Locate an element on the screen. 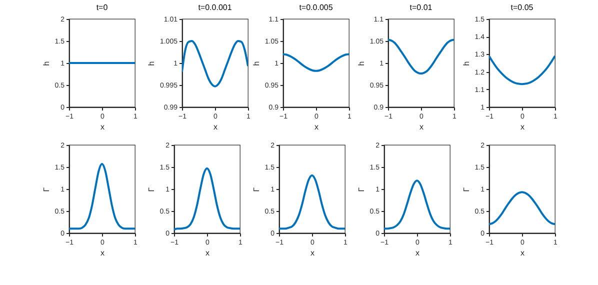  chart-title: t=0.0.001 is located at coordinates (215, 7).